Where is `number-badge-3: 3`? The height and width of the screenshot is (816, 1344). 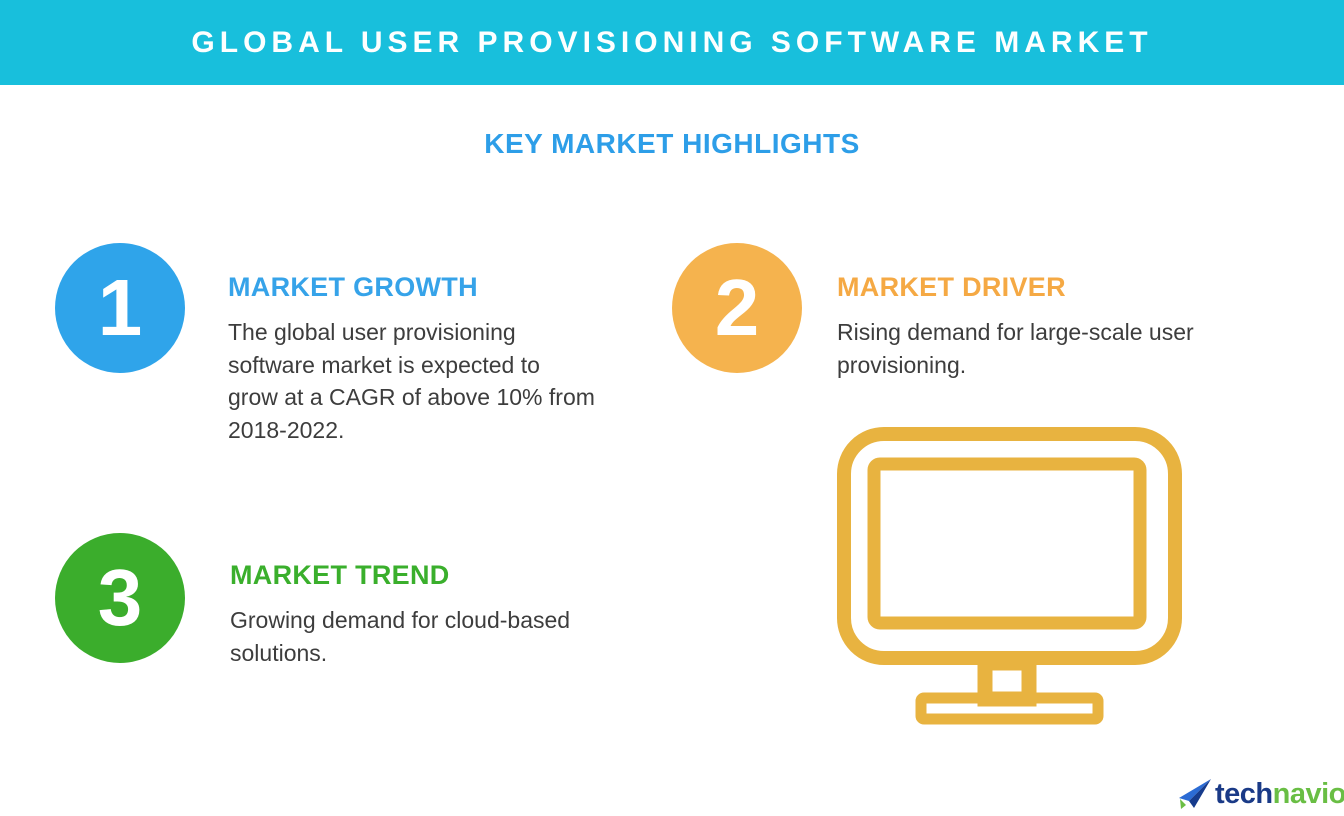
number-badge-3: 3 is located at coordinates (120, 598).